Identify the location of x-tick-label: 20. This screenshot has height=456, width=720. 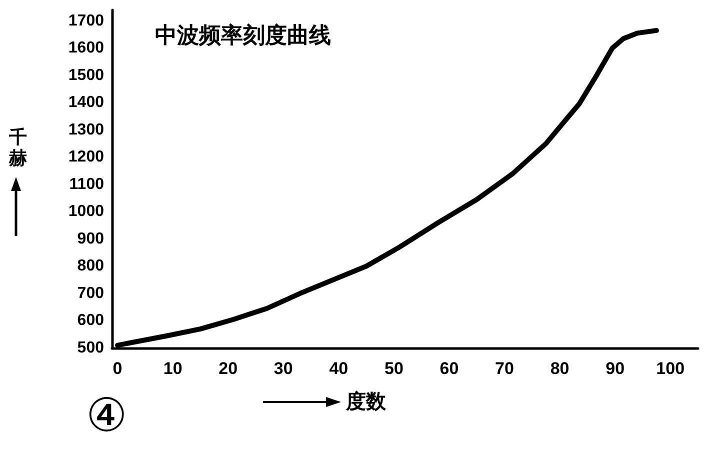
(228, 368).